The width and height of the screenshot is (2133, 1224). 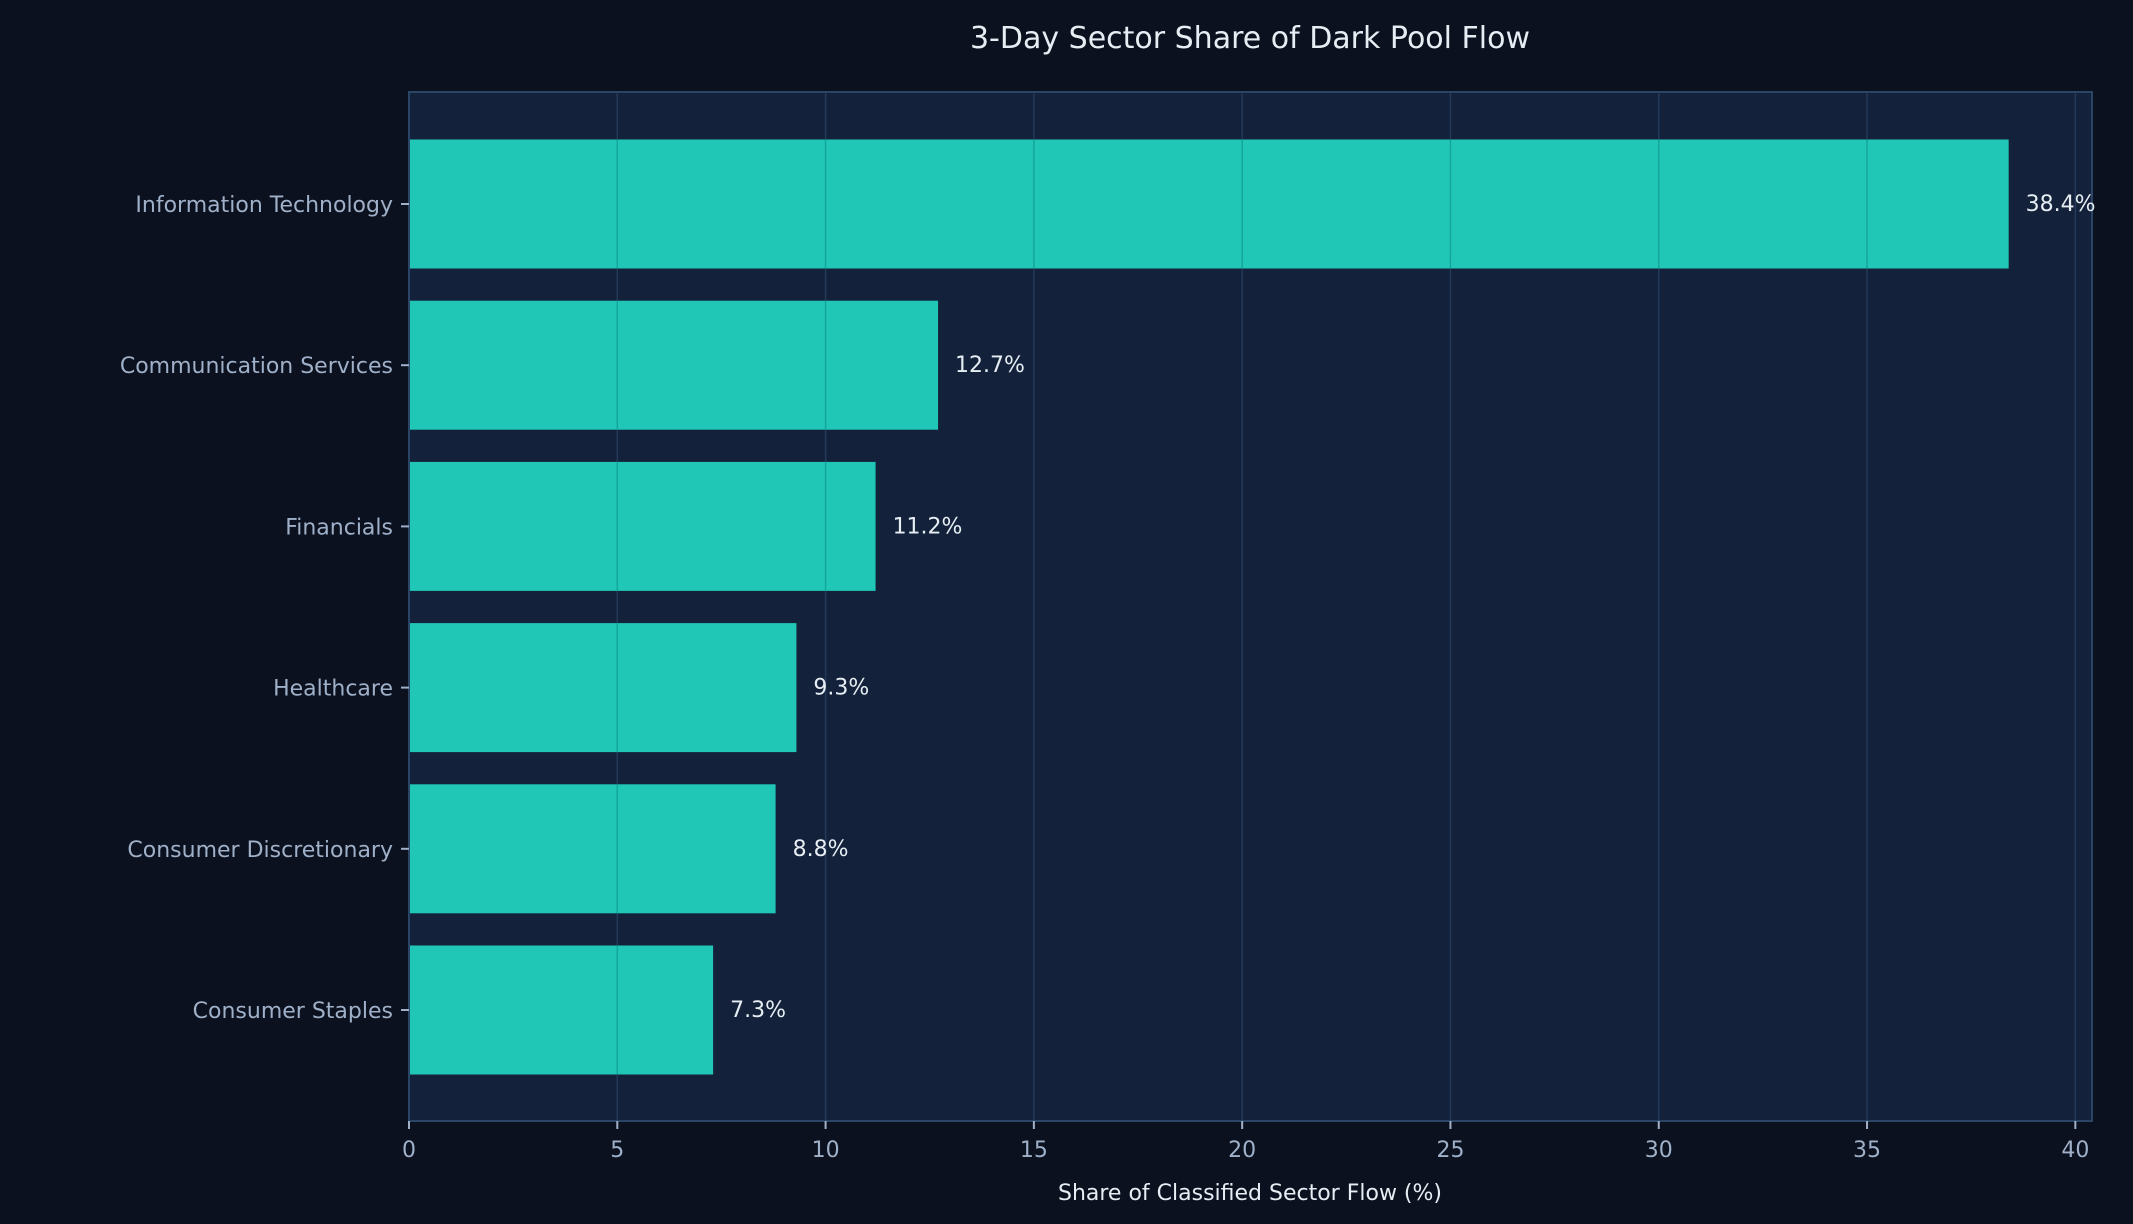 What do you see at coordinates (333, 689) in the screenshot?
I see `y-tick-label: Healthcare` at bounding box center [333, 689].